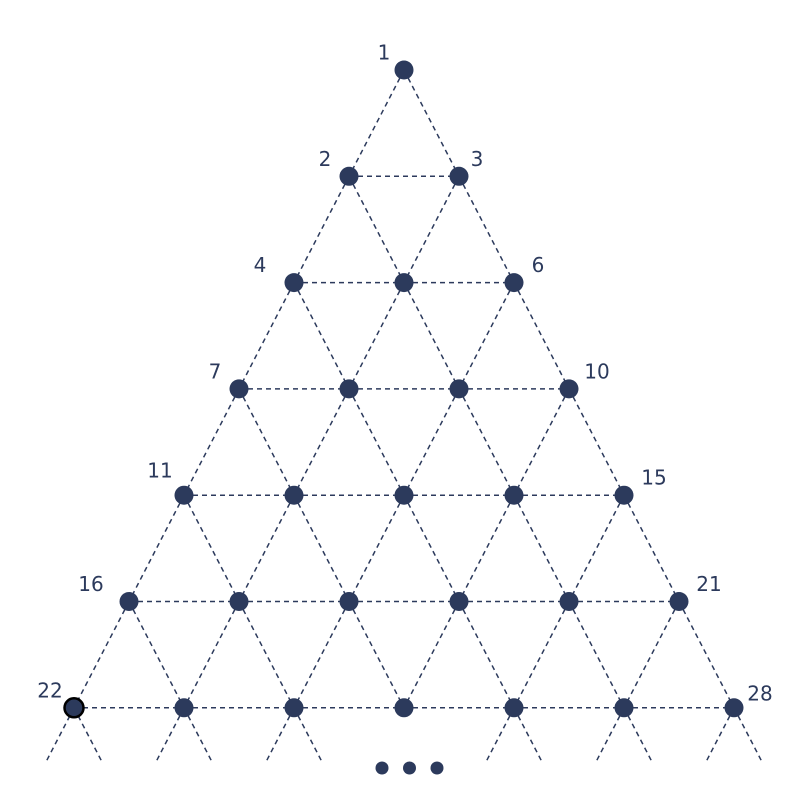  I want to click on continuation-edge-23-left, so click(170, 734).